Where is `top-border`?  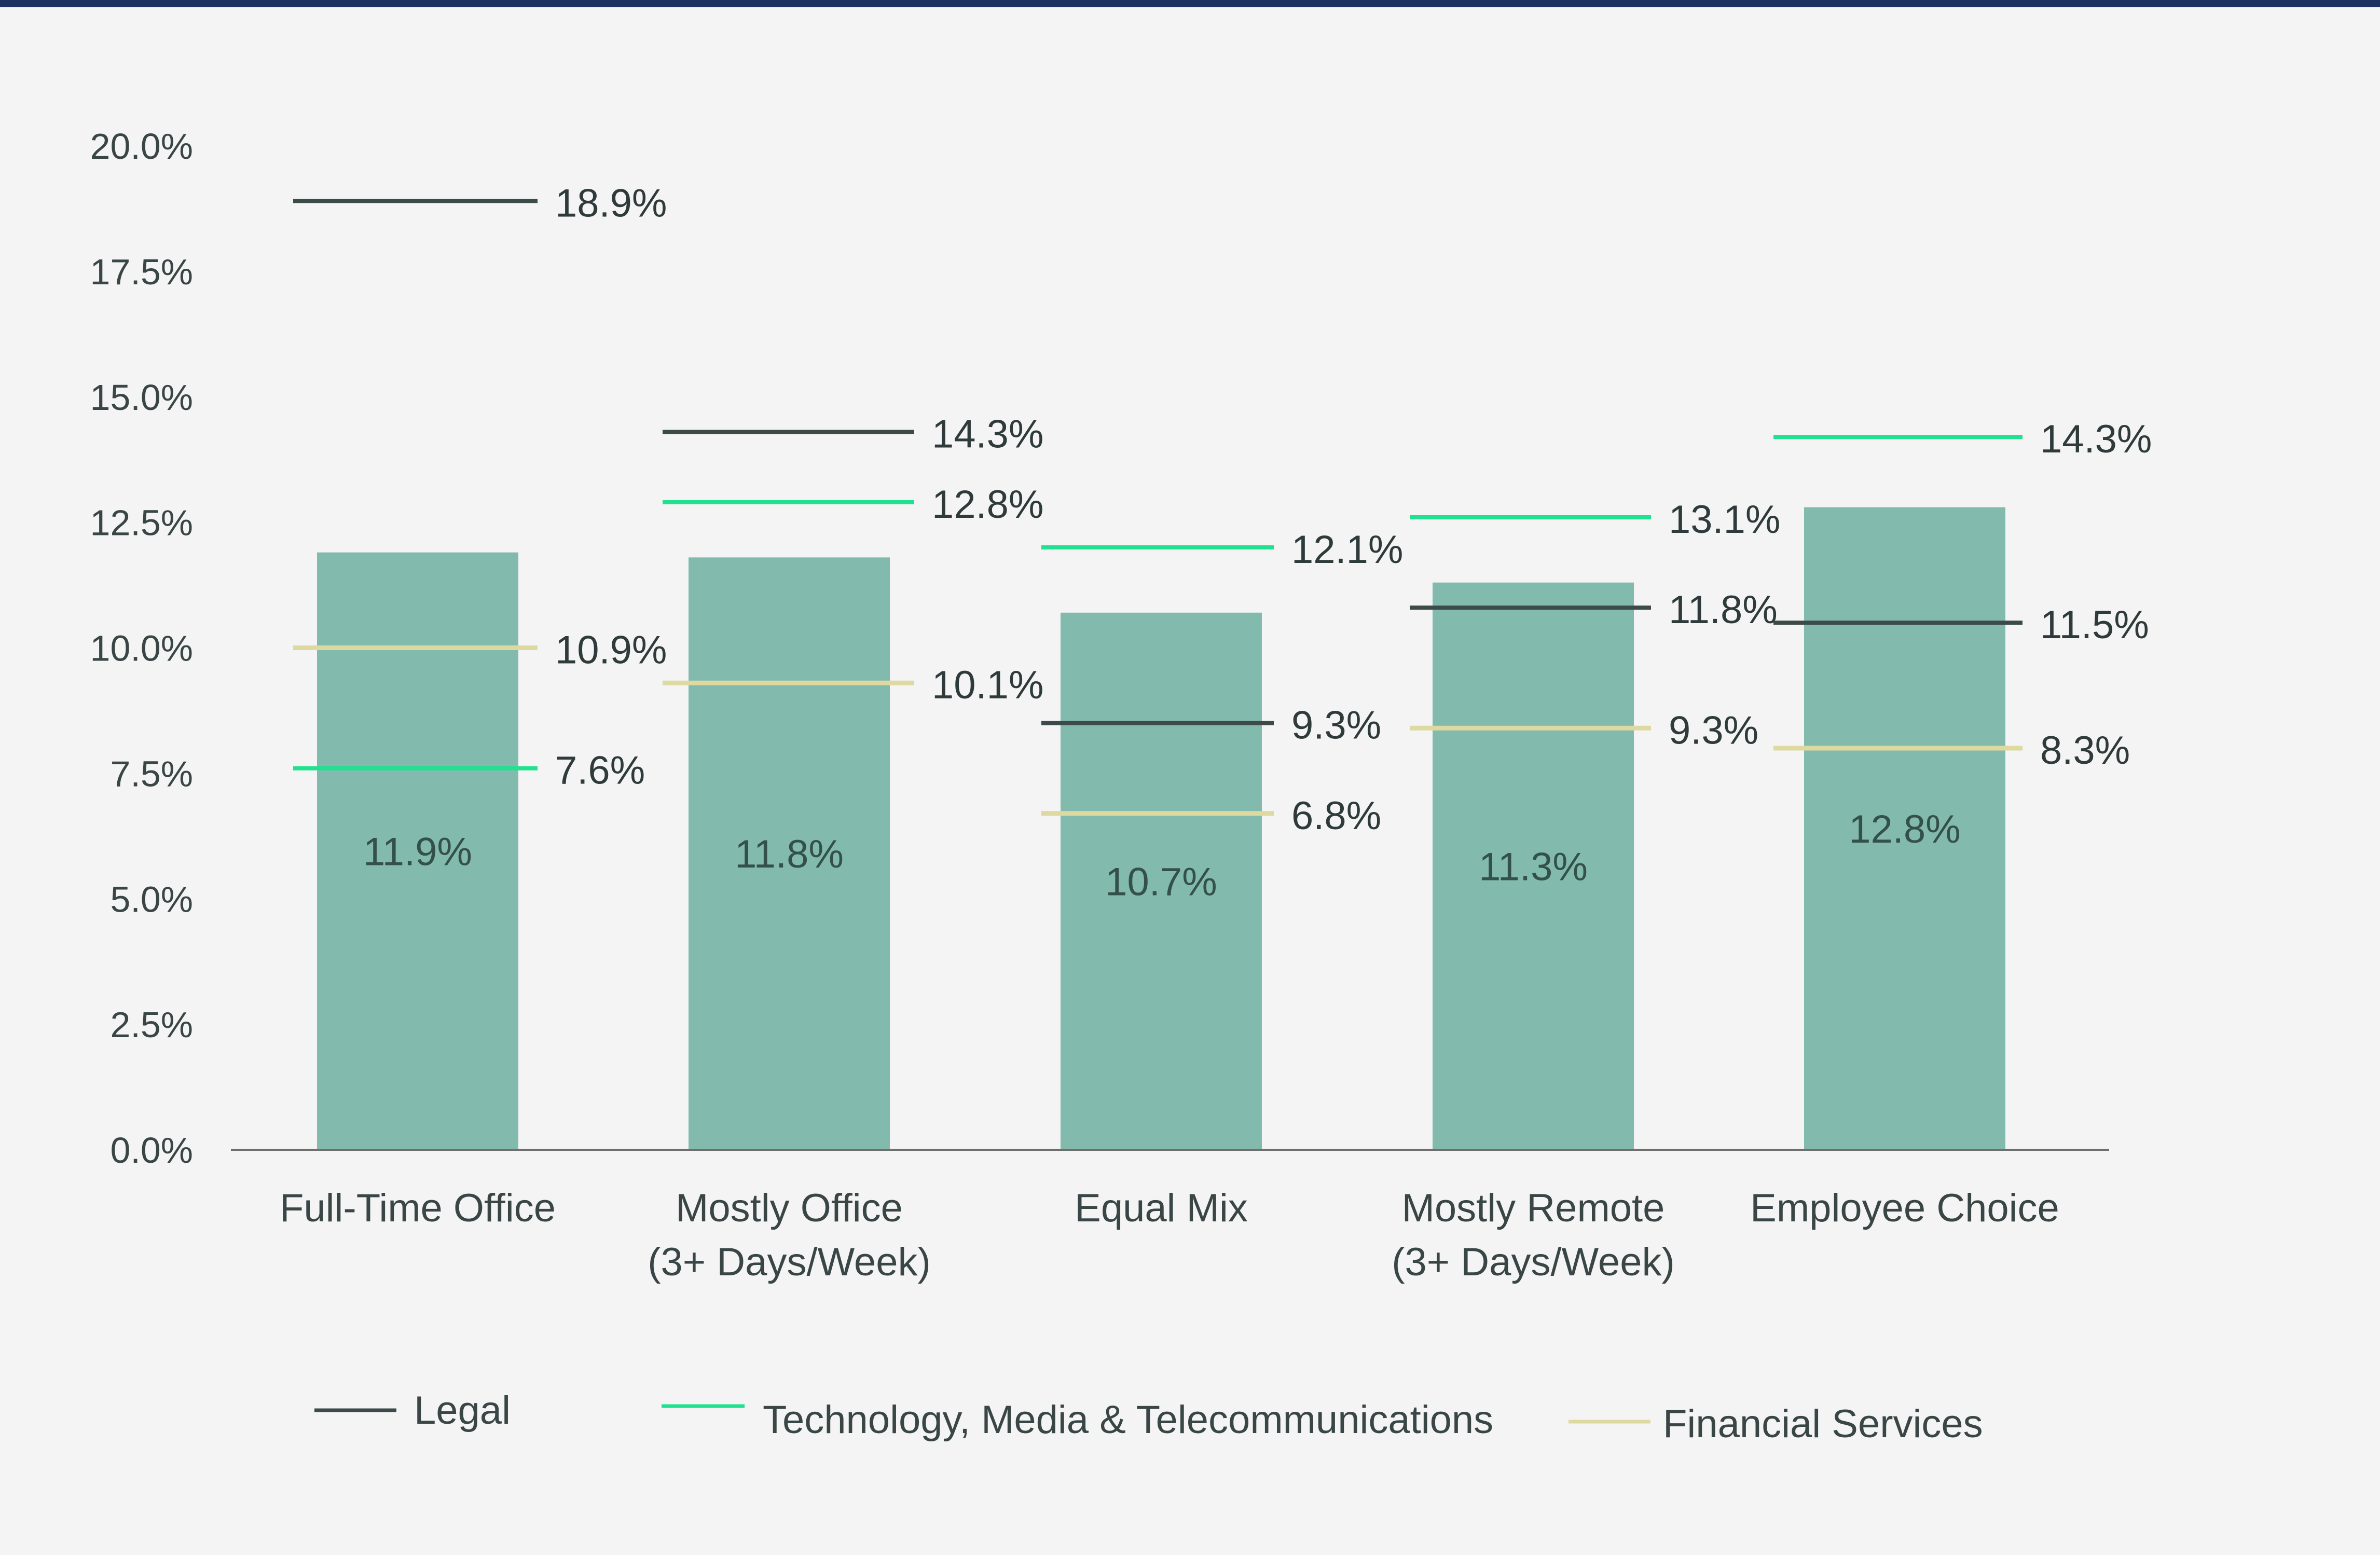 top-border is located at coordinates (1190, 3).